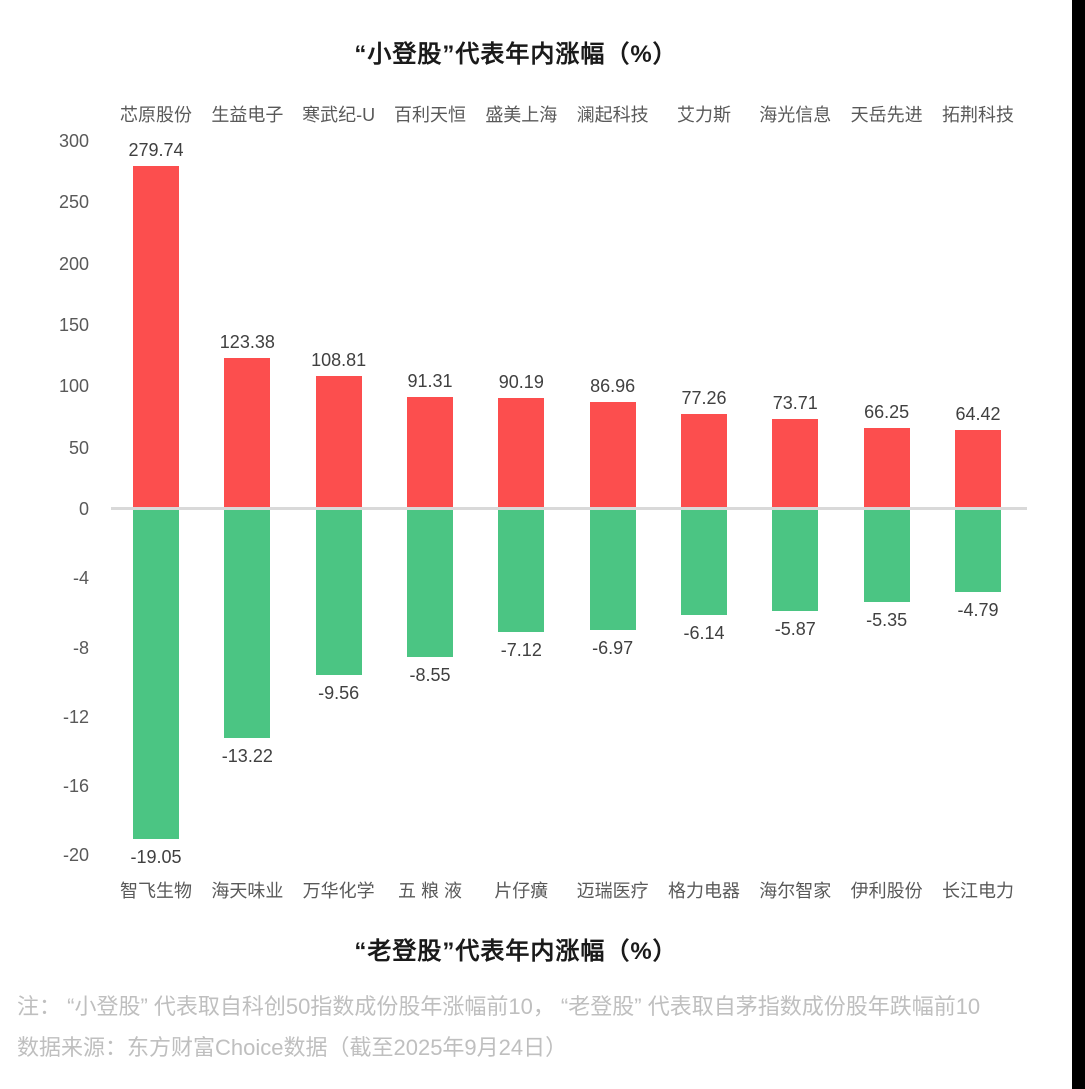 The width and height of the screenshot is (1085, 1089). I want to click on gain-value-label: 64.42, so click(978, 413).